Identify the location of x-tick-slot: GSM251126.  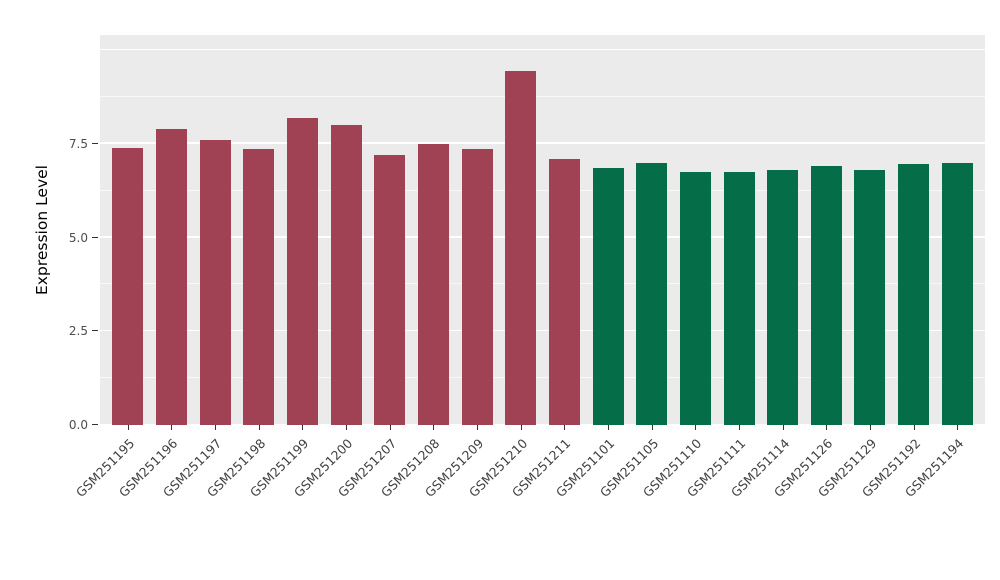
(810, 500).